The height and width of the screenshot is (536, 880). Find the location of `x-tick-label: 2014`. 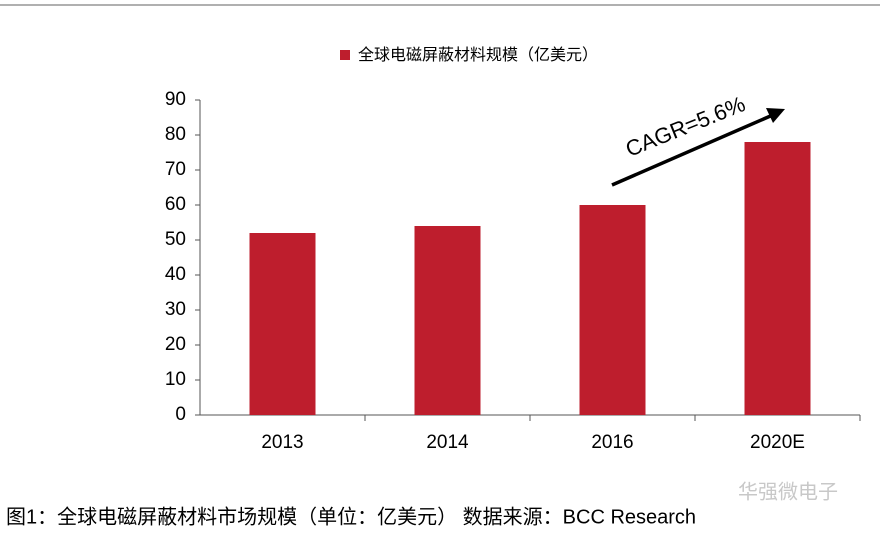

x-tick-label: 2014 is located at coordinates (447, 442).